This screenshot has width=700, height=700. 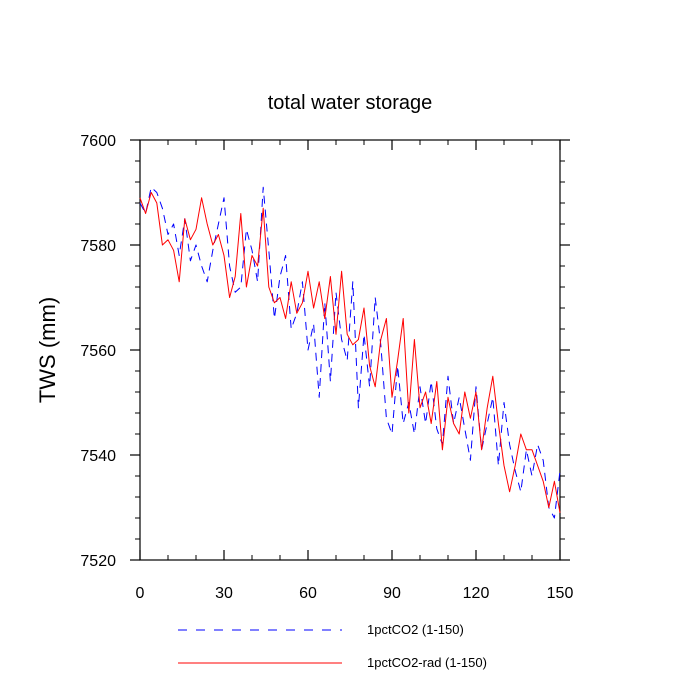 I want to click on x-tick-label: 90, so click(x=392, y=593).